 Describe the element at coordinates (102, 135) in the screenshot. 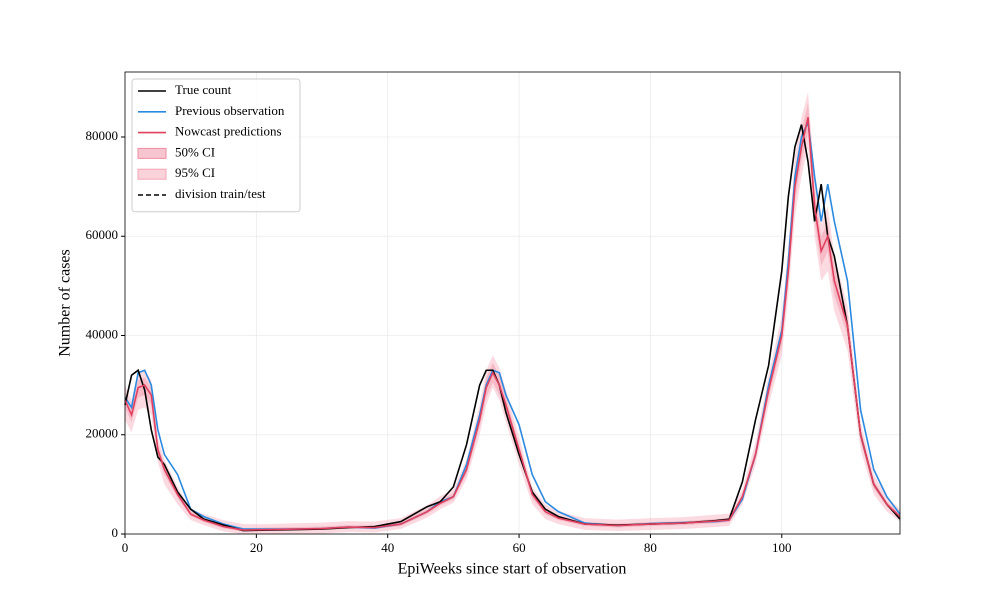

I see `y-tick-label: 80000` at that location.